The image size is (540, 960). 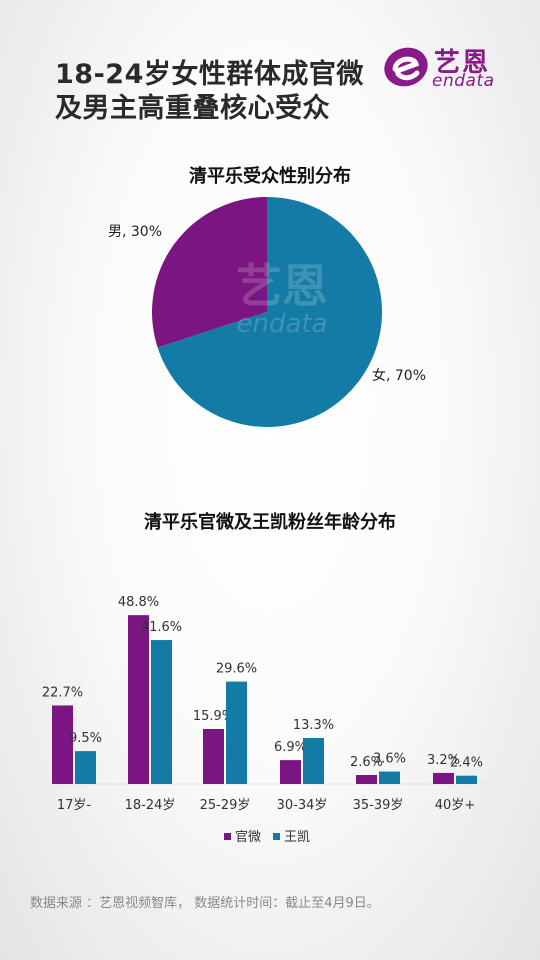 What do you see at coordinates (215, 92) in the screenshot?
I see `page-title: 18-24岁女性群体成官微 及男主高重叠核心受众` at bounding box center [215, 92].